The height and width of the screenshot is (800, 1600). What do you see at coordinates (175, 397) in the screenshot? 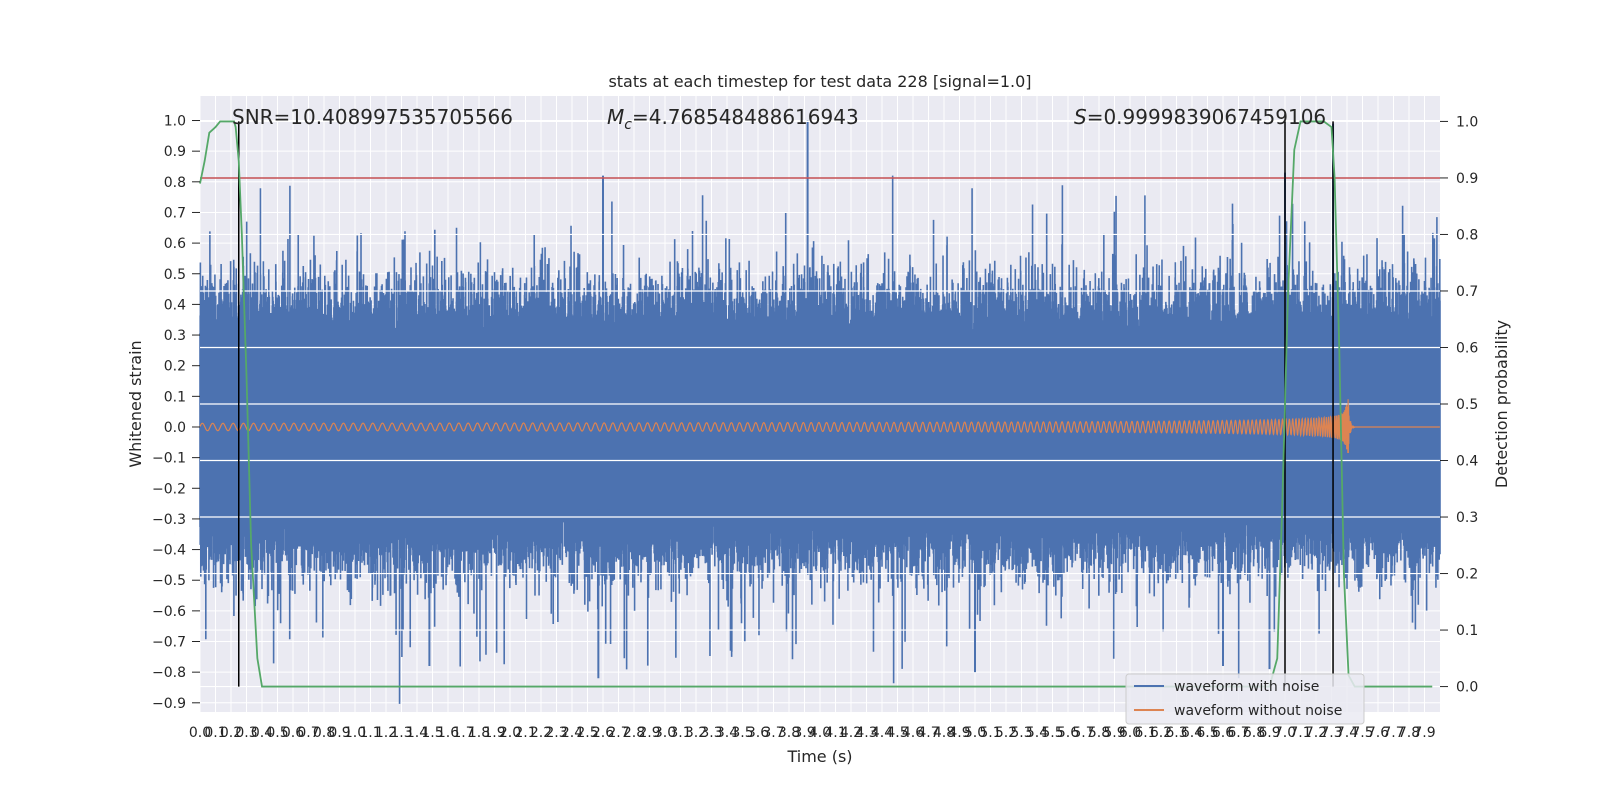
I see `left-y-tick-label: 0.1` at bounding box center [175, 397].